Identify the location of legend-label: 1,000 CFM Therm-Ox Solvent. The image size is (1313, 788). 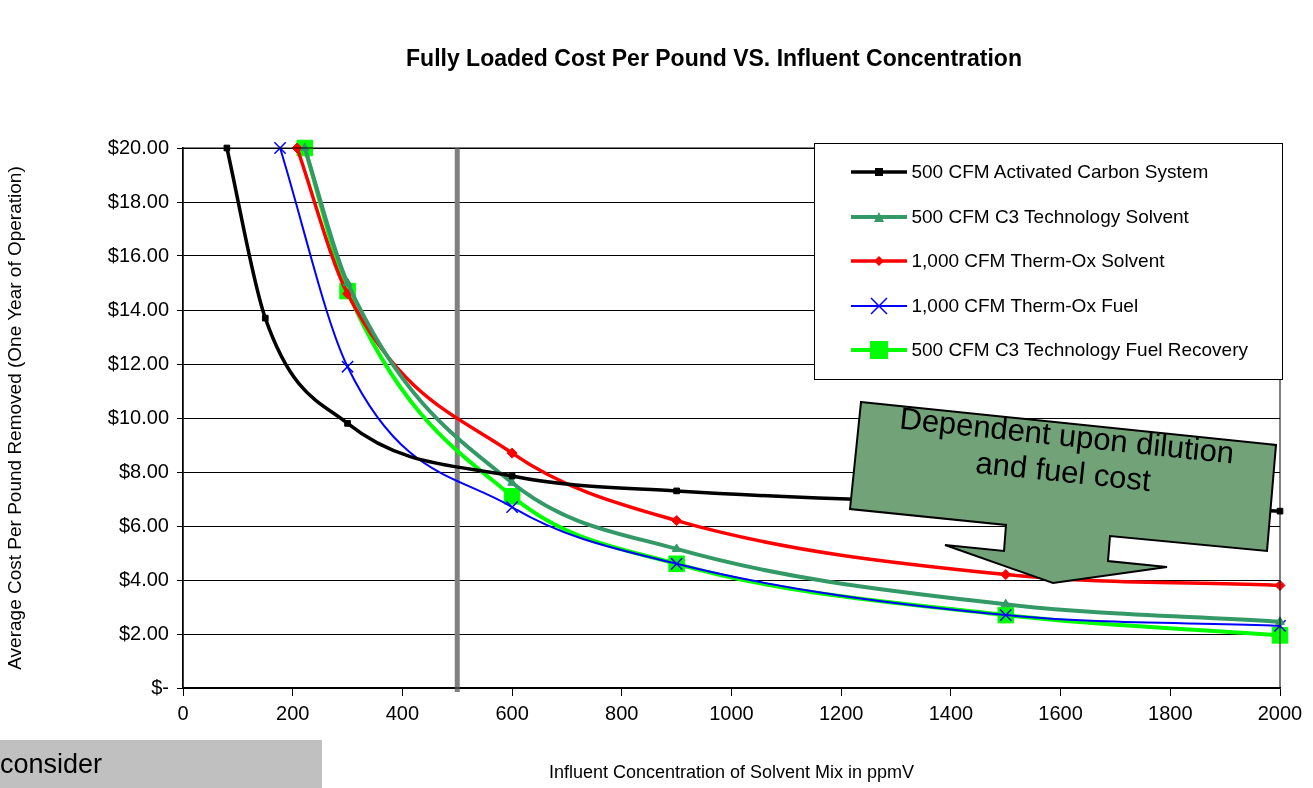
(1038, 261).